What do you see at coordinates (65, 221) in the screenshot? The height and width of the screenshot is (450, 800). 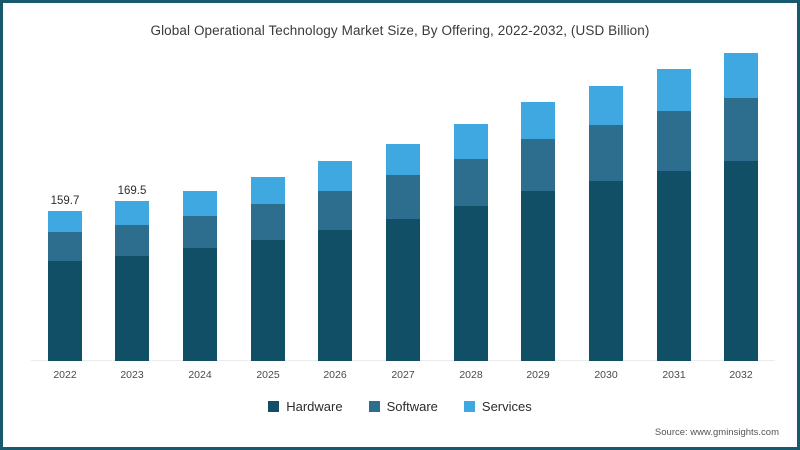 I see `bar-segment-services-2022` at bounding box center [65, 221].